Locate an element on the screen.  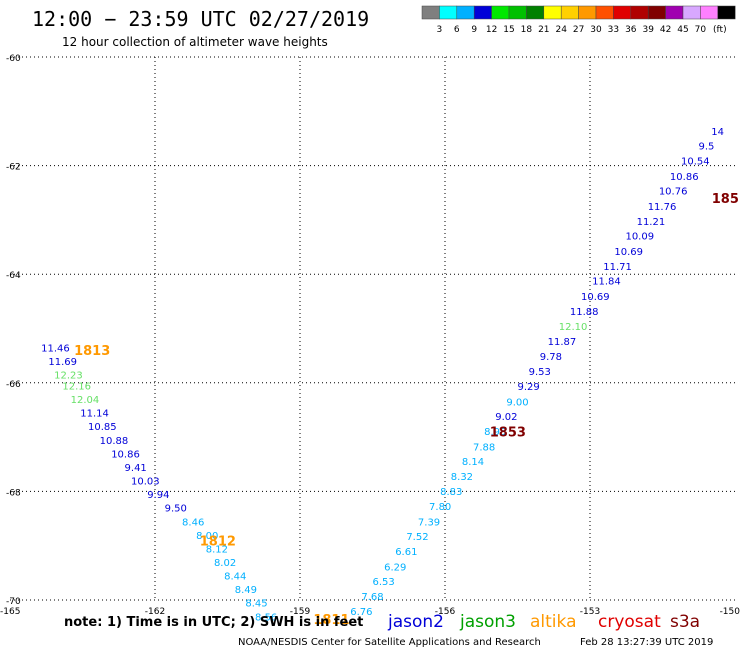
colorbar-tick-label: 39 is located at coordinates (648, 30).